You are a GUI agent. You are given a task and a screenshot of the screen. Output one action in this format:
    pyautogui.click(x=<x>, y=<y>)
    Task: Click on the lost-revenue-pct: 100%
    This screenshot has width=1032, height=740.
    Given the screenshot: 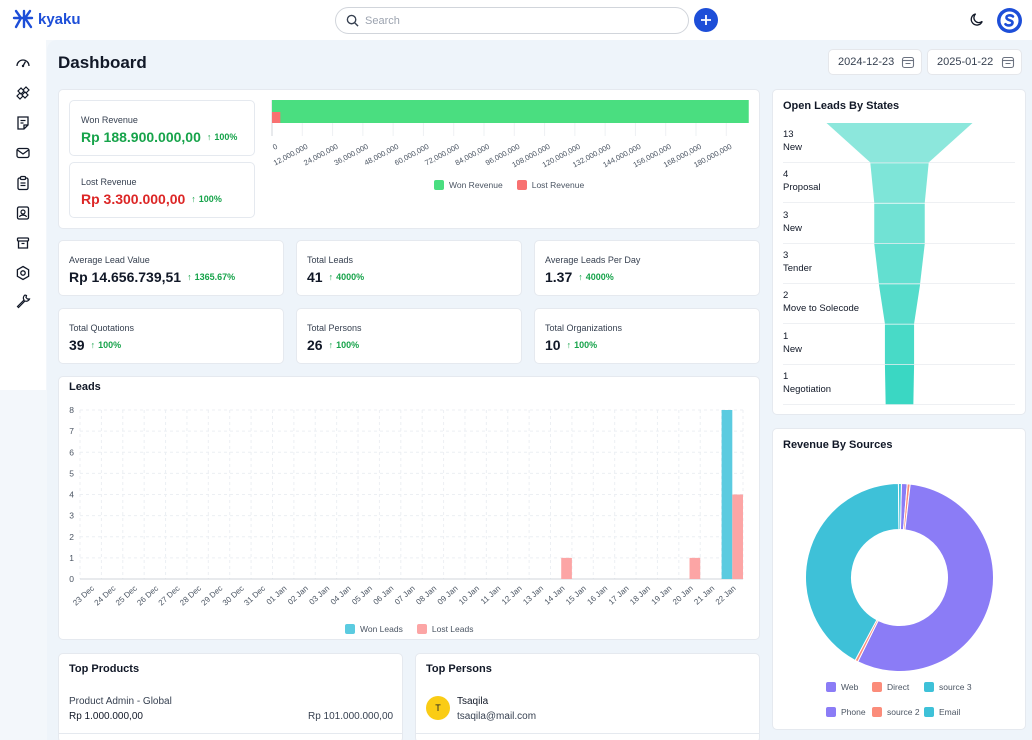 What is the action you would take?
    pyautogui.click(x=210, y=199)
    